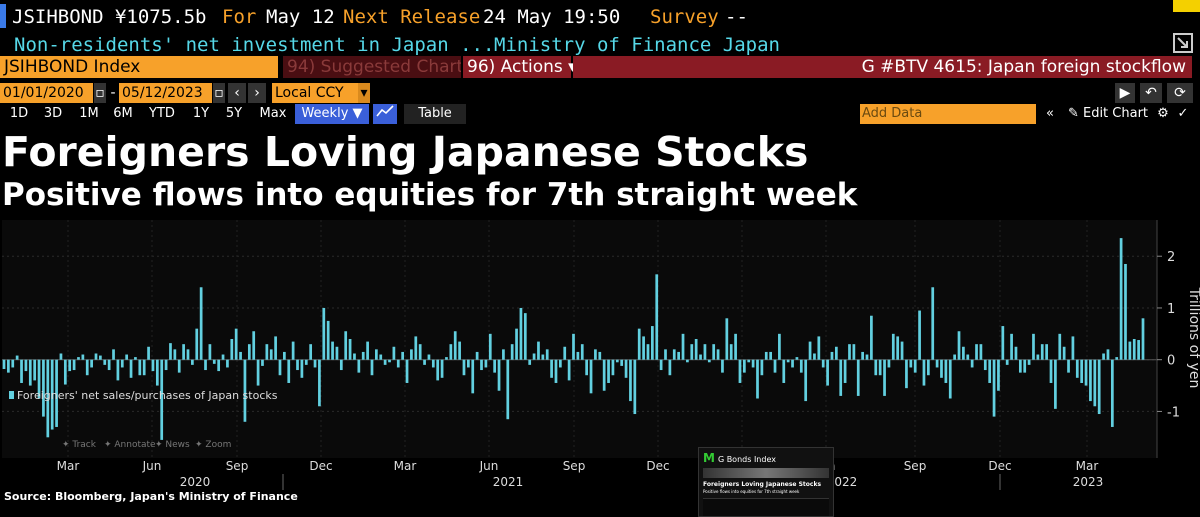 The image size is (1200, 517). Describe the element at coordinates (1171, 309) in the screenshot. I see `y-tick-label: 1` at that location.